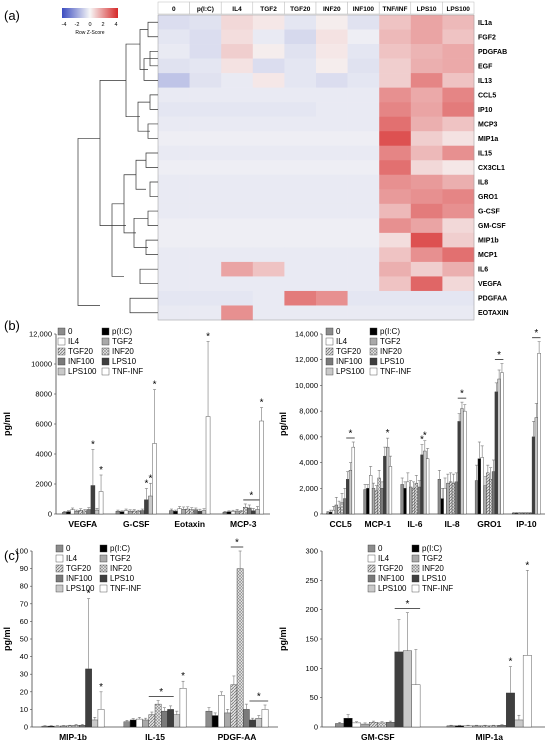 The width and height of the screenshot is (550, 750). Describe the element at coordinates (488, 255) in the screenshot. I see `heatmap-row-label-mcp1: MCP1` at that location.